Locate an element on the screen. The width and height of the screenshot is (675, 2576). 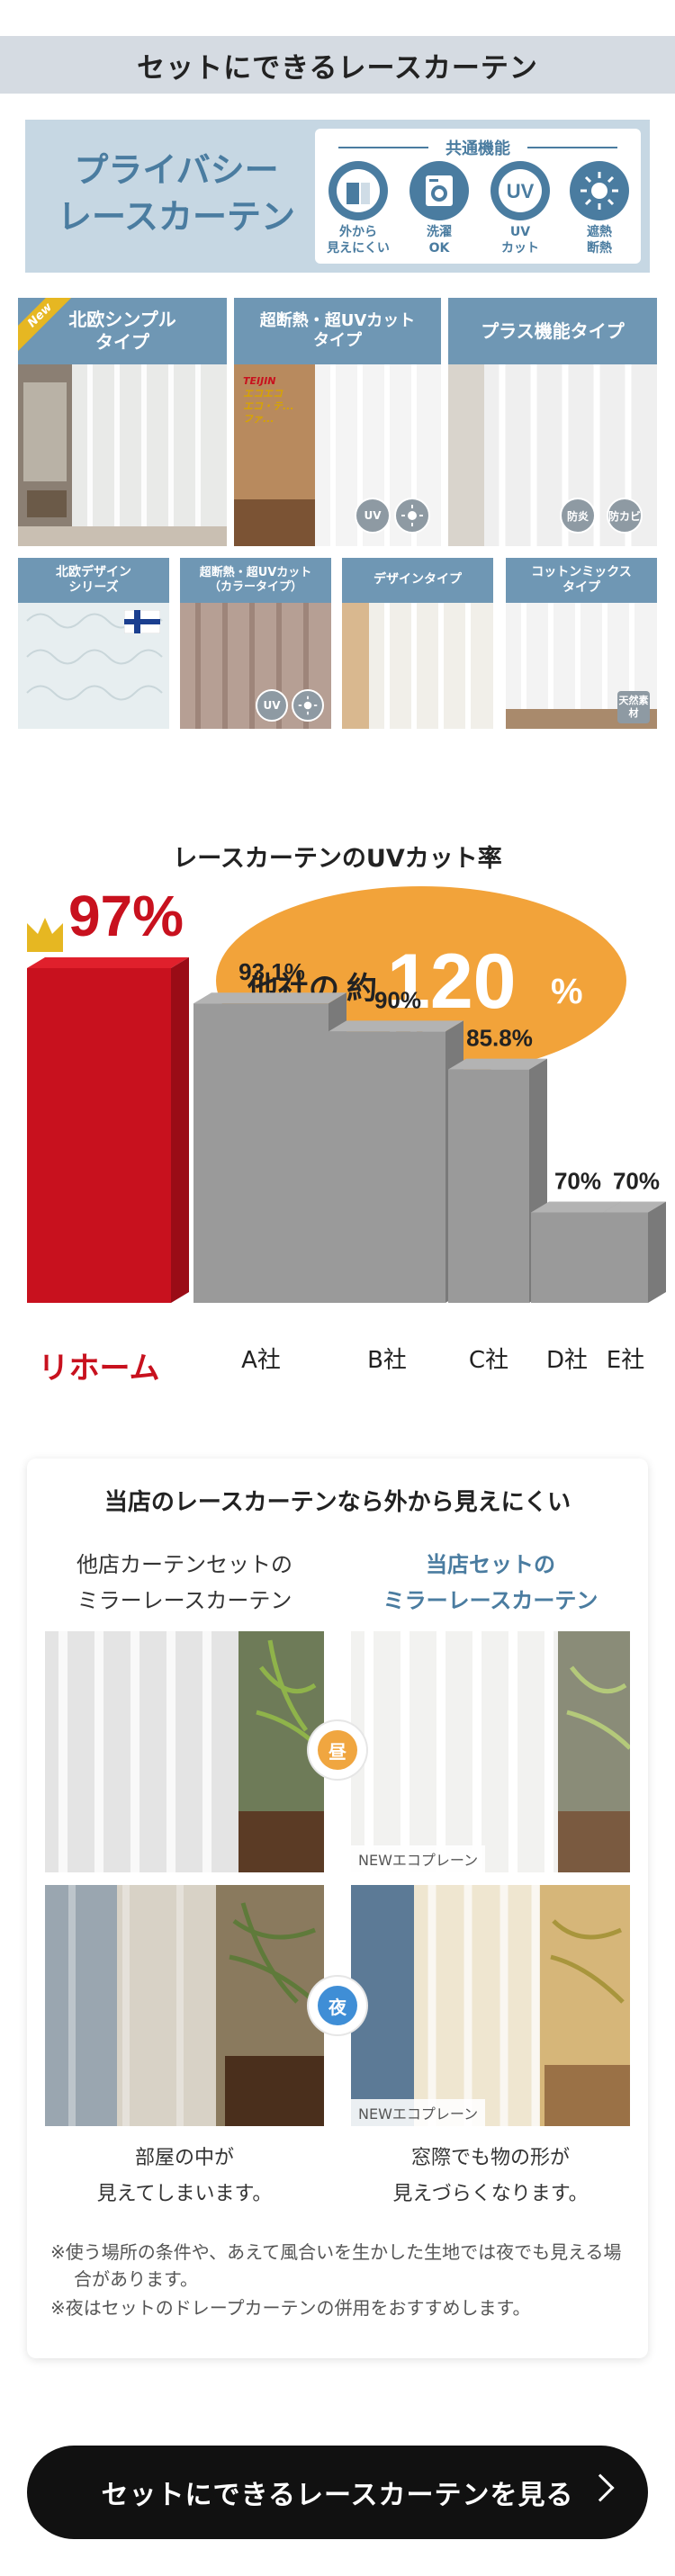
view-lace-curtains-button: セットにできるレースカーテンを見る is located at coordinates (337, 2493).